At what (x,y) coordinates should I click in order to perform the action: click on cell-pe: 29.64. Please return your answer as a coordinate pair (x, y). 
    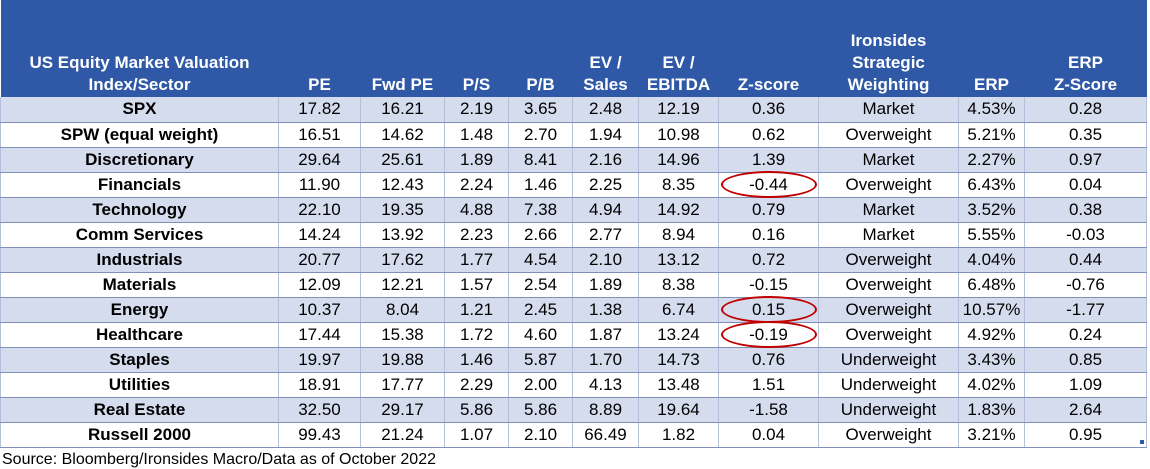
    Looking at the image, I should click on (319, 160).